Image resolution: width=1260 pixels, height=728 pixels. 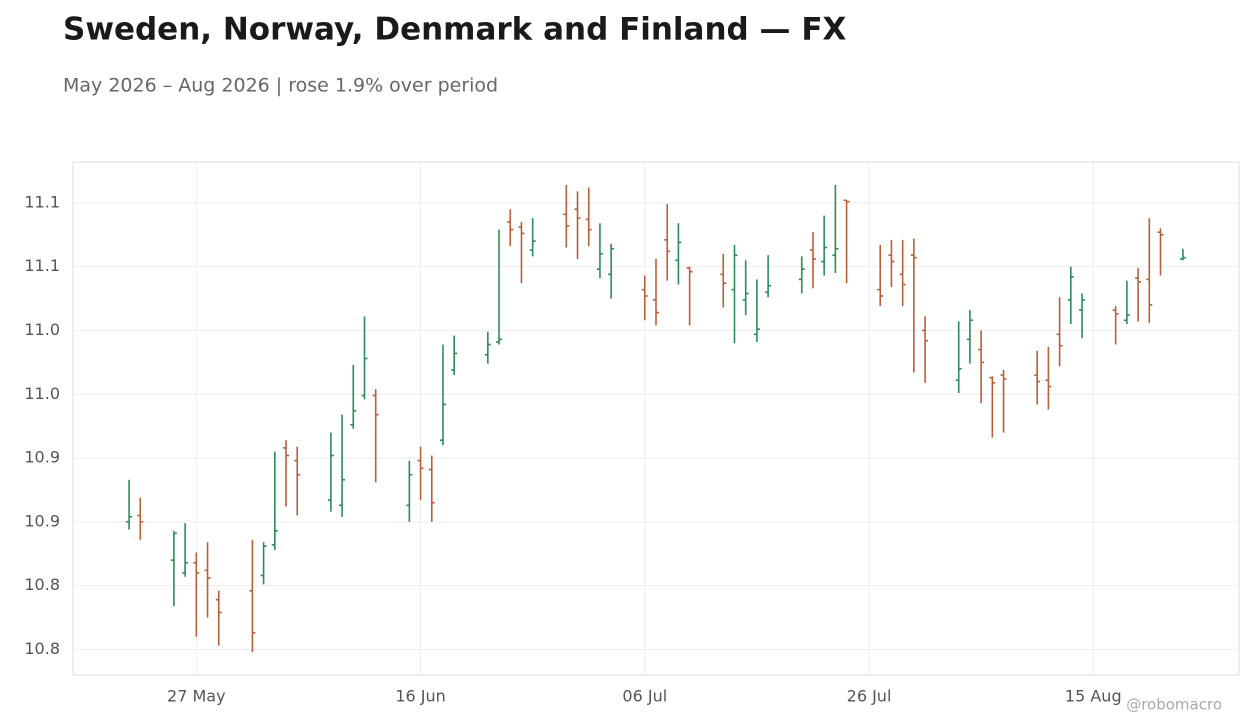 What do you see at coordinates (455, 30) in the screenshot?
I see `chart-title: Sweden, Norway, Denmark and Finland — FX` at bounding box center [455, 30].